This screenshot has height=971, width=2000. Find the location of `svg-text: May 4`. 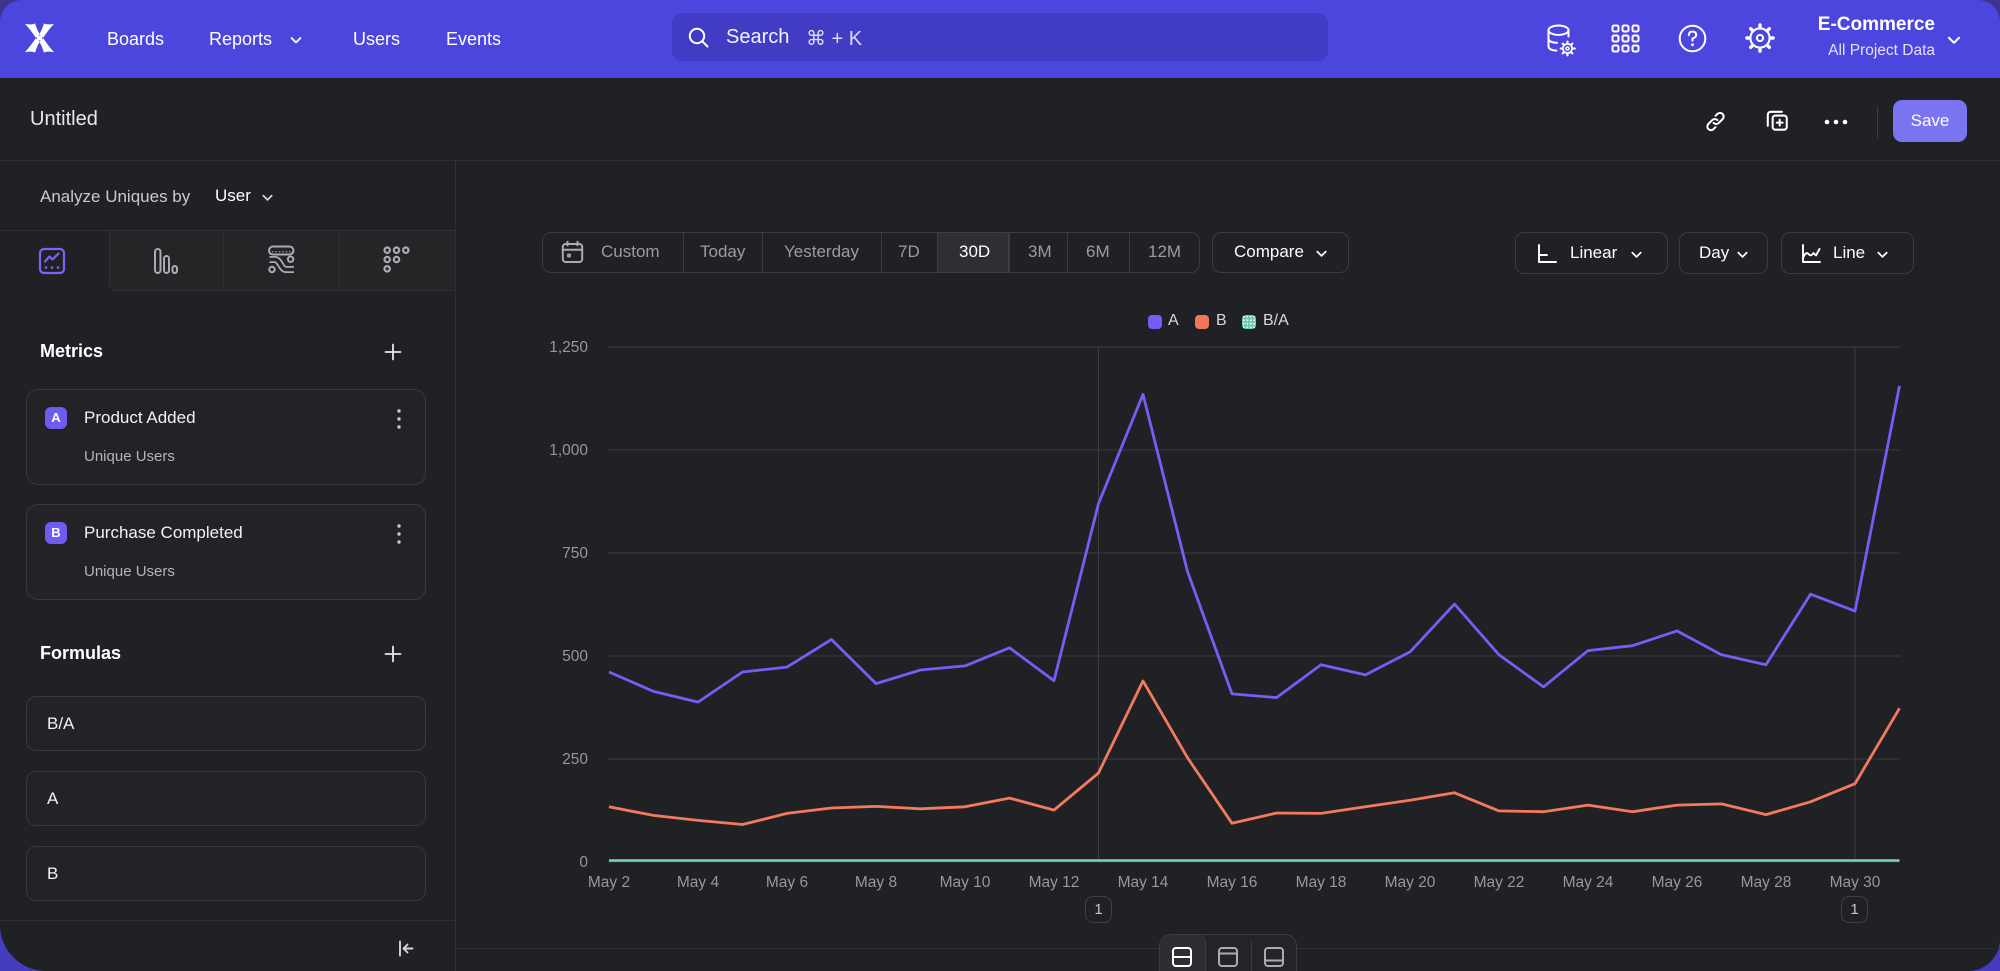

svg-text: May 4 is located at coordinates (698, 882).